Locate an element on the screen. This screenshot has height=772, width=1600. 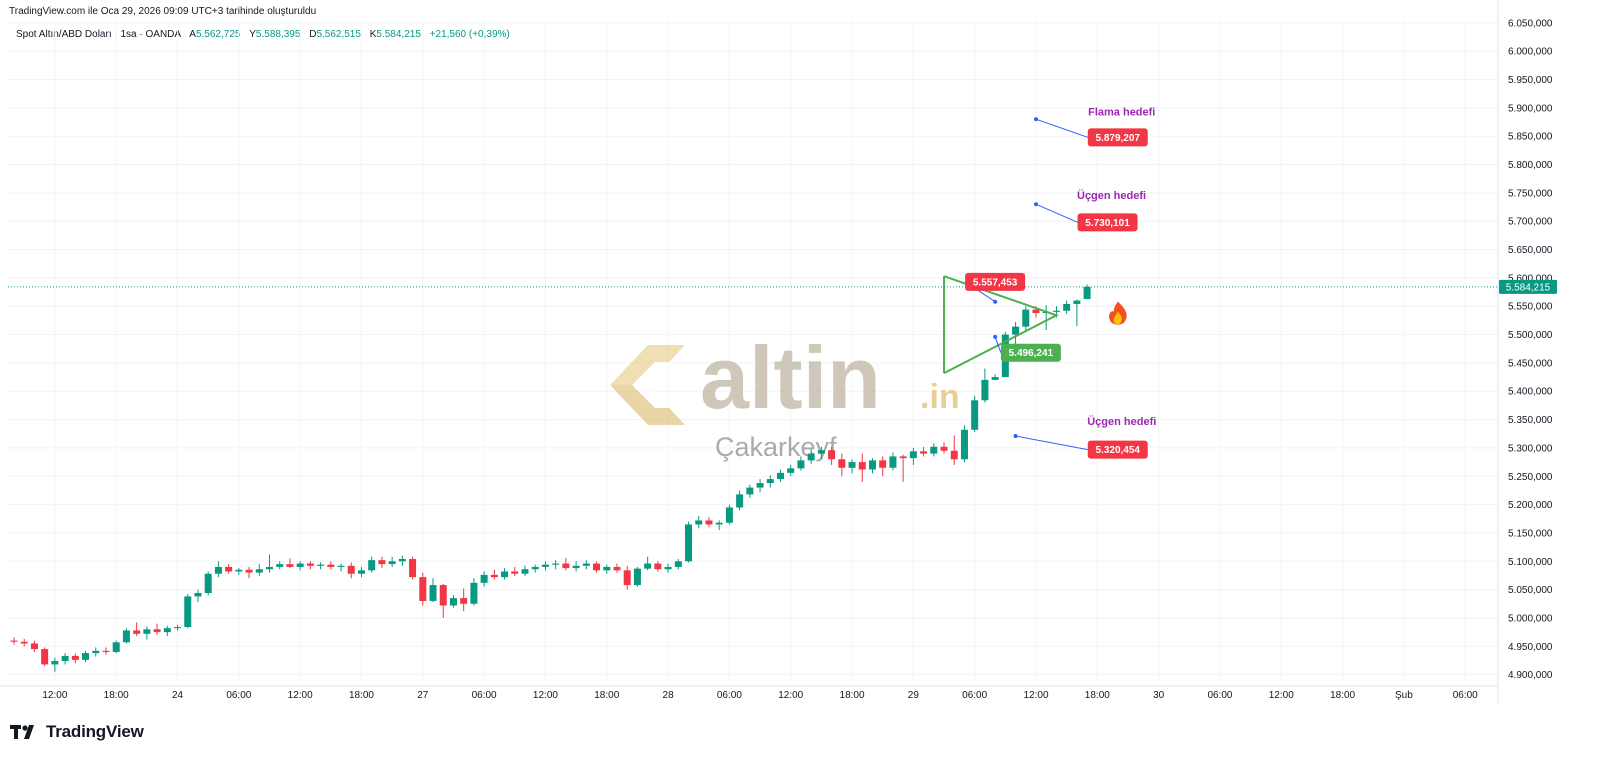
current-price-label: 5.584,215 is located at coordinates (1528, 287).